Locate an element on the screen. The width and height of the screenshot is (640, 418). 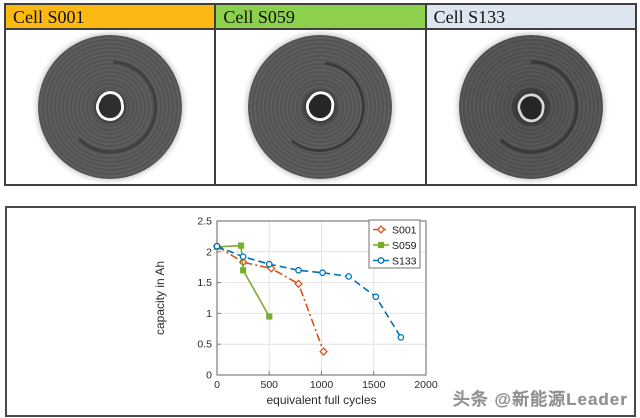
watermark: 头条 @新能源Leader is located at coordinates (540, 399).